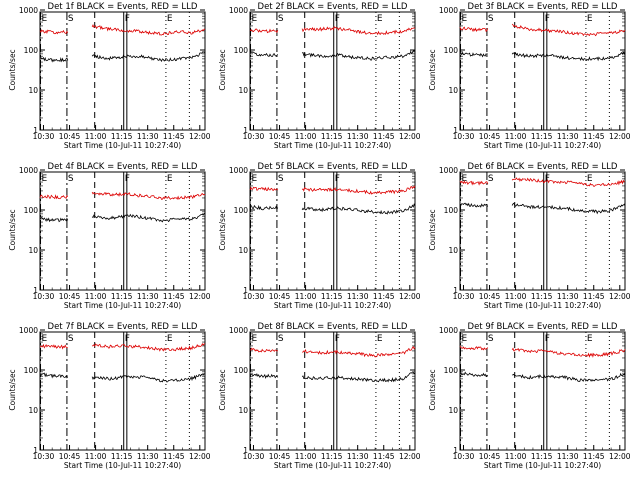 The image size is (640, 484). I want to click on panel-title: Det 1f BLACK = Events, RED = LLD, so click(123, 7).